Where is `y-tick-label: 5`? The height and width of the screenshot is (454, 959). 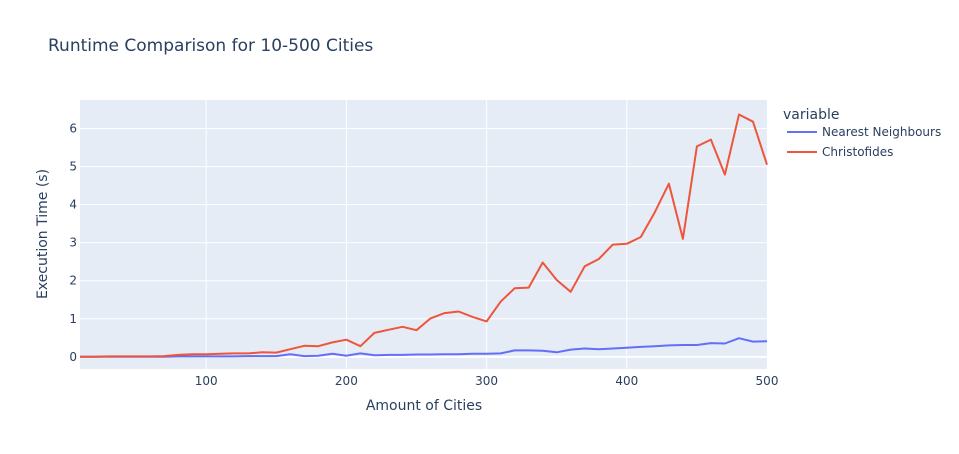
y-tick-label: 5 is located at coordinates (73, 167).